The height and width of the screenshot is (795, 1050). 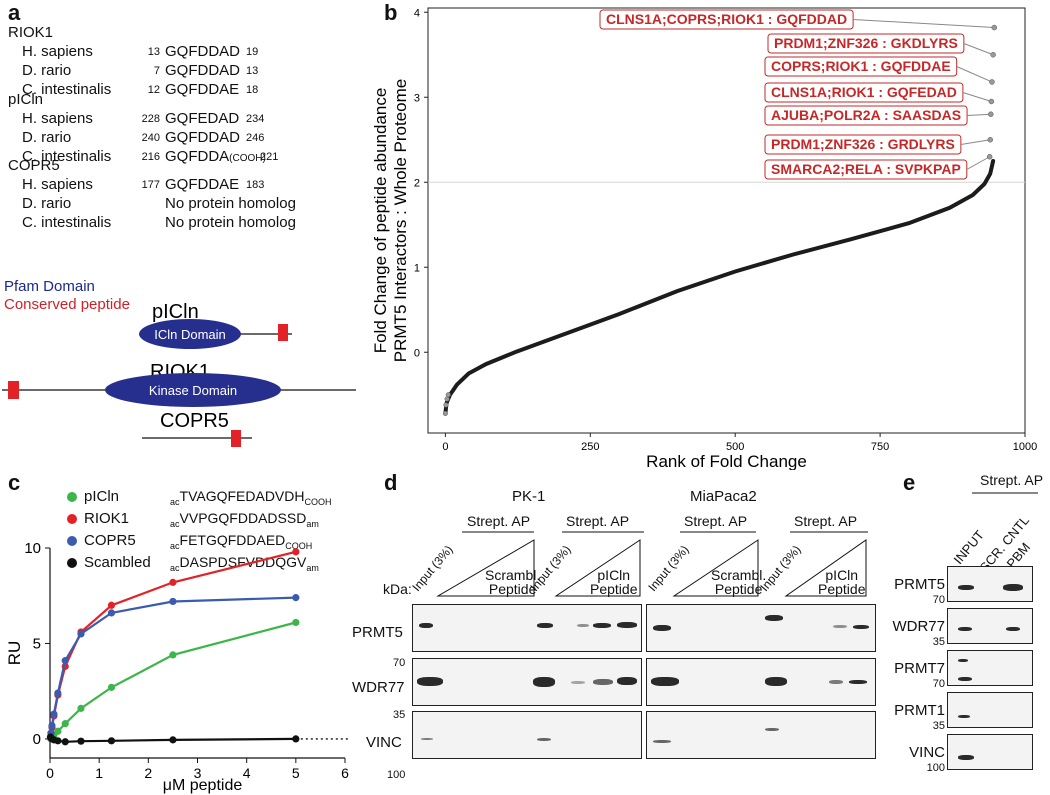 I want to click on blot-e-marker: 100, so click(x=935, y=768).